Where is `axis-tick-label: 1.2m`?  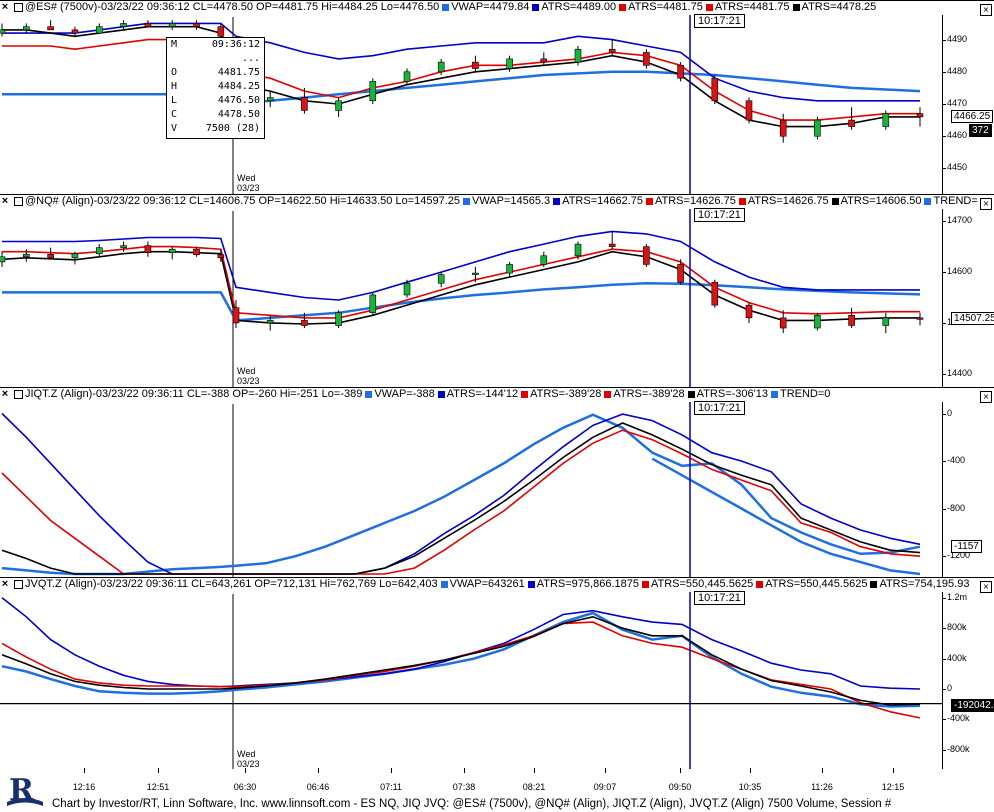 axis-tick-label: 1.2m is located at coordinates (957, 596).